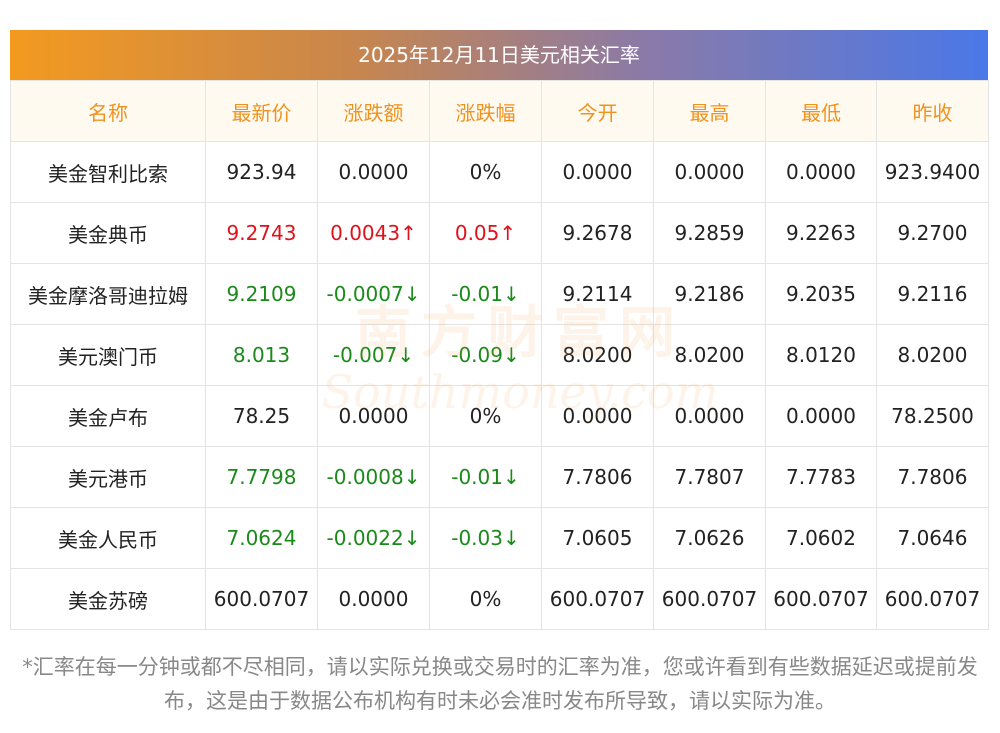 The image size is (1000, 733). What do you see at coordinates (597, 355) in the screenshot?
I see `cell-open: 8.0200` at bounding box center [597, 355].